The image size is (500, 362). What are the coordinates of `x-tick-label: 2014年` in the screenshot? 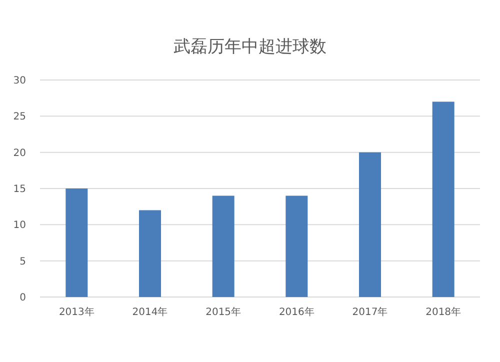 It's located at (150, 312).